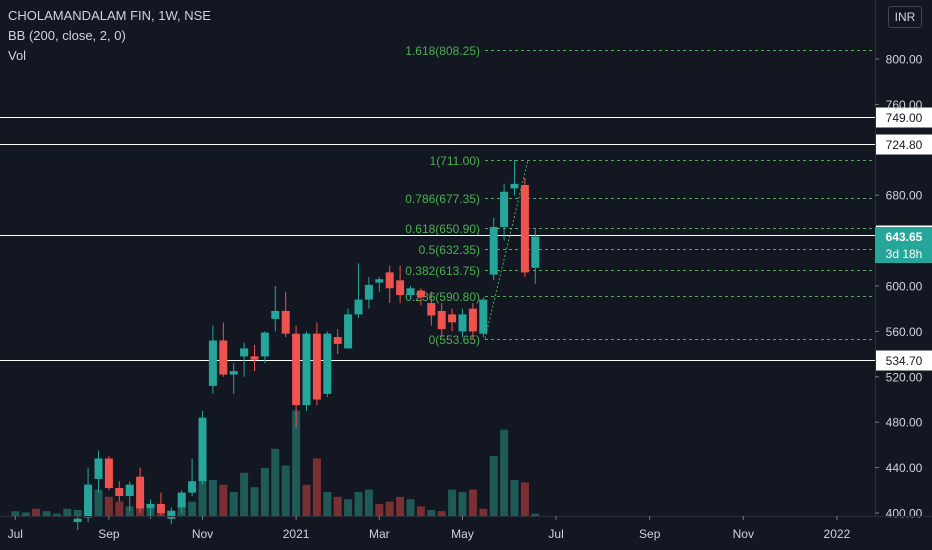 Image resolution: width=932 pixels, height=550 pixels. What do you see at coordinates (455, 161) in the screenshot?
I see `fib-level-label: 1(711.00)` at bounding box center [455, 161].